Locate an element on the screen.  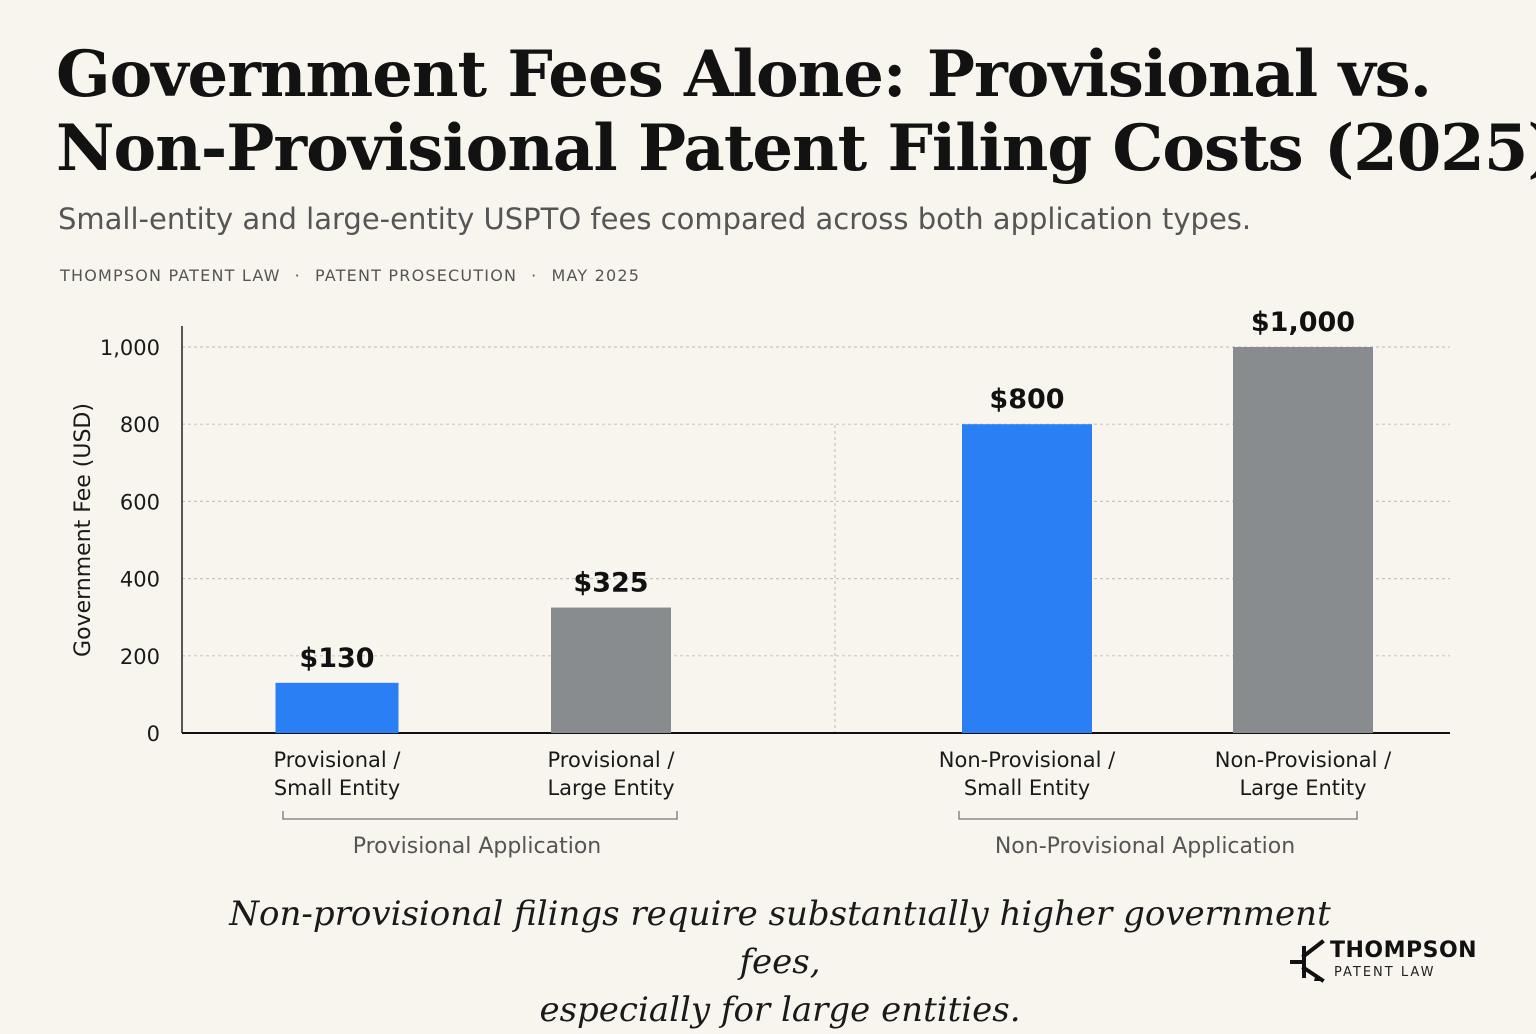
bar-value-label: $800 is located at coordinates (1026, 399).